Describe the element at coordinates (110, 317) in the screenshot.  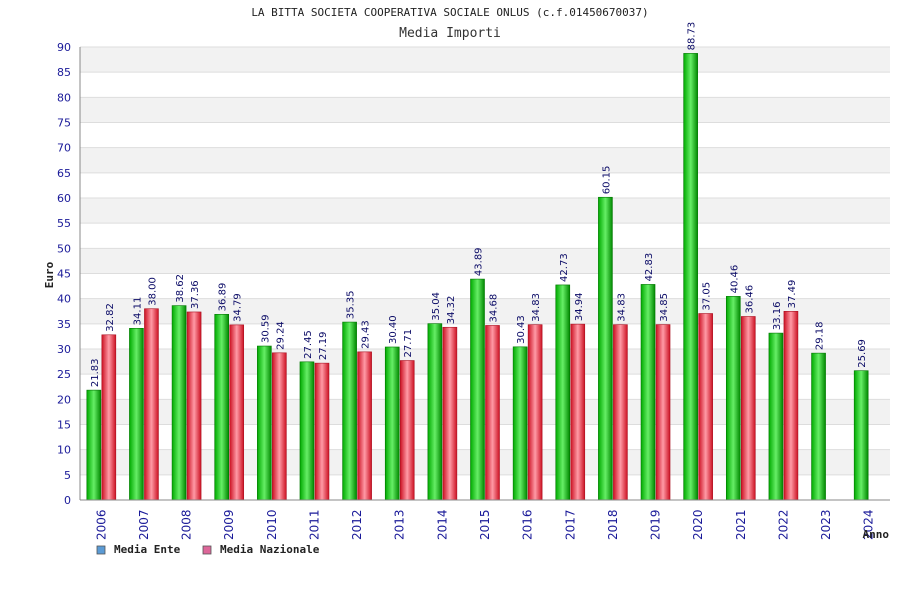
I see `data-label: 32.82` at that location.